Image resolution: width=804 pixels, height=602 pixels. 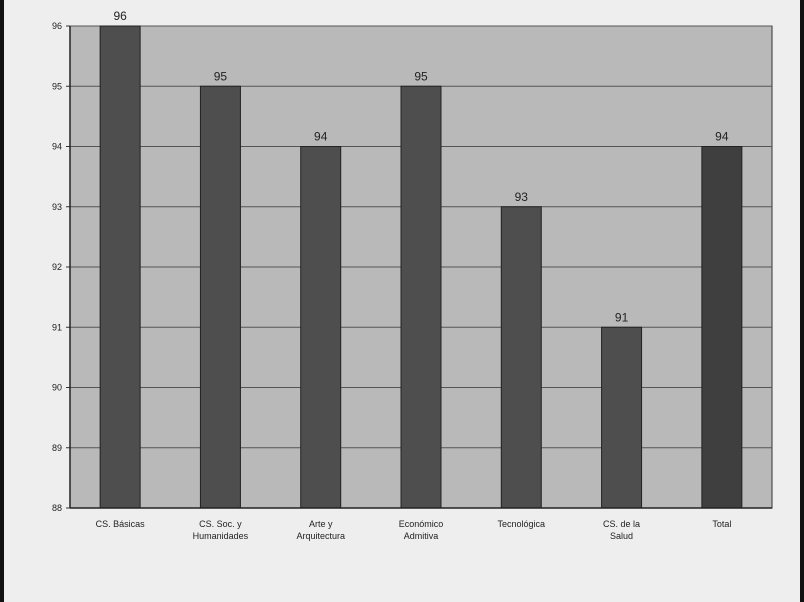 I want to click on category-label: CS. Básicas, so click(x=121, y=524).